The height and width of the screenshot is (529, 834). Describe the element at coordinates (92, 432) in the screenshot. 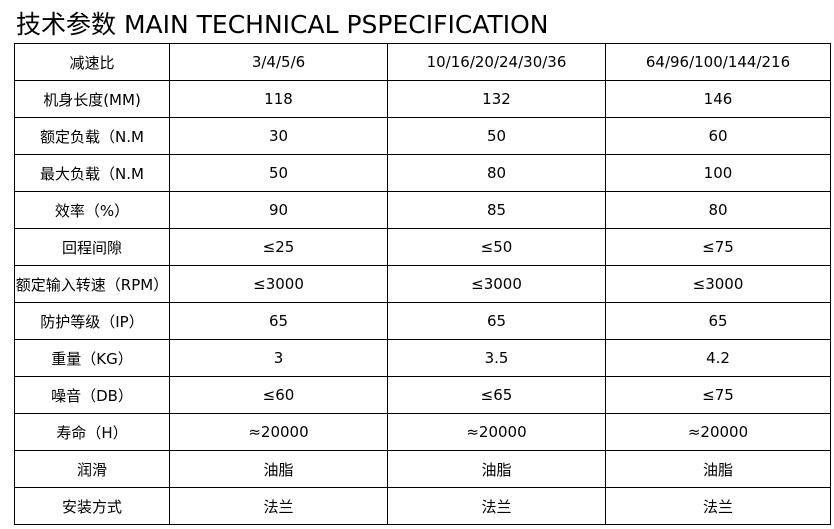

I see `row-label: 寿命（H）` at that location.